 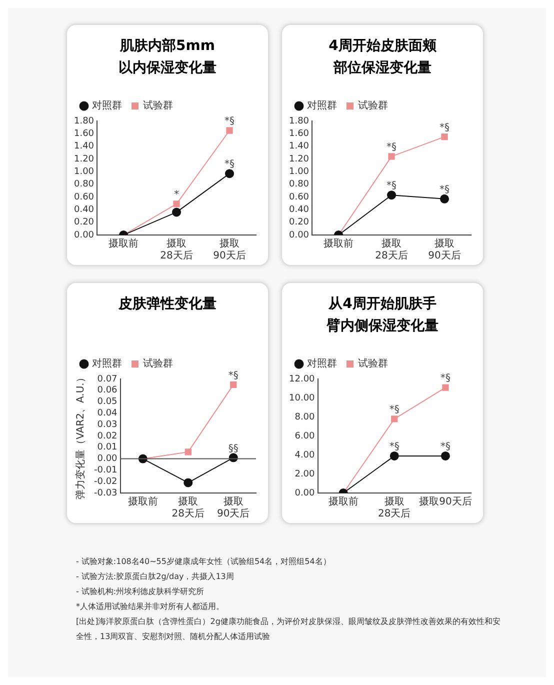 What do you see at coordinates (168, 57) in the screenshot?
I see `chart-title: 肌肤内部5mm以内保湿变化量` at bounding box center [168, 57].